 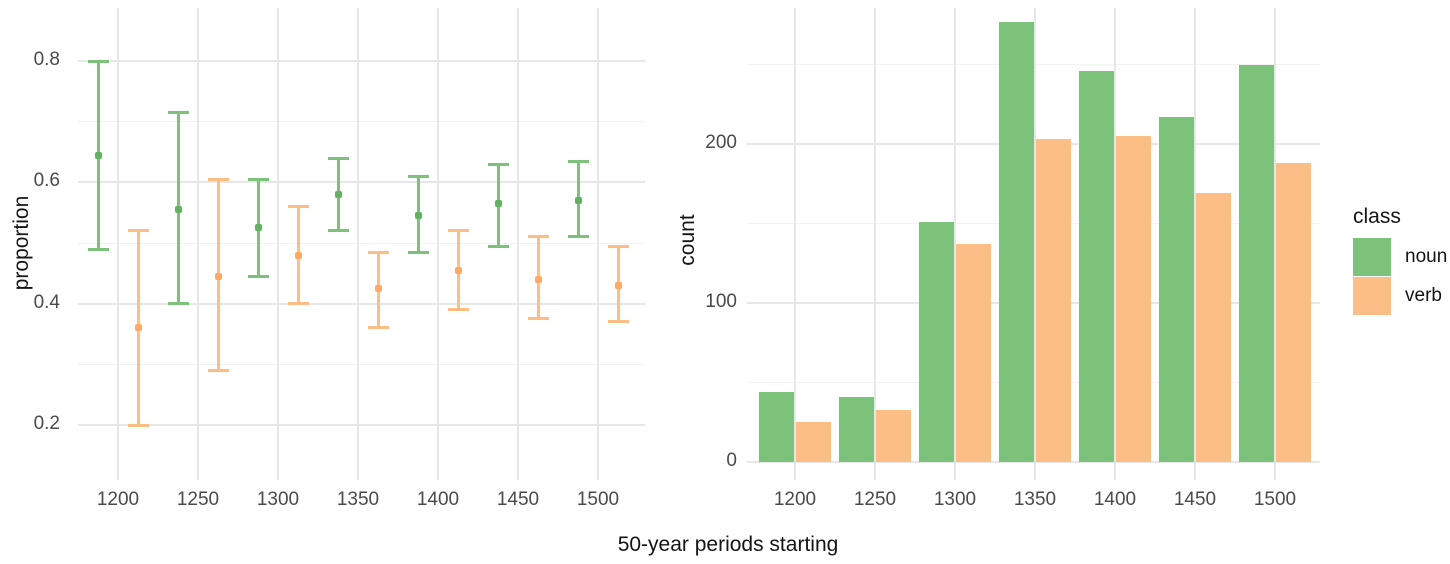 I want to click on x-tick-label-left-1450: 1450, so click(x=518, y=499).